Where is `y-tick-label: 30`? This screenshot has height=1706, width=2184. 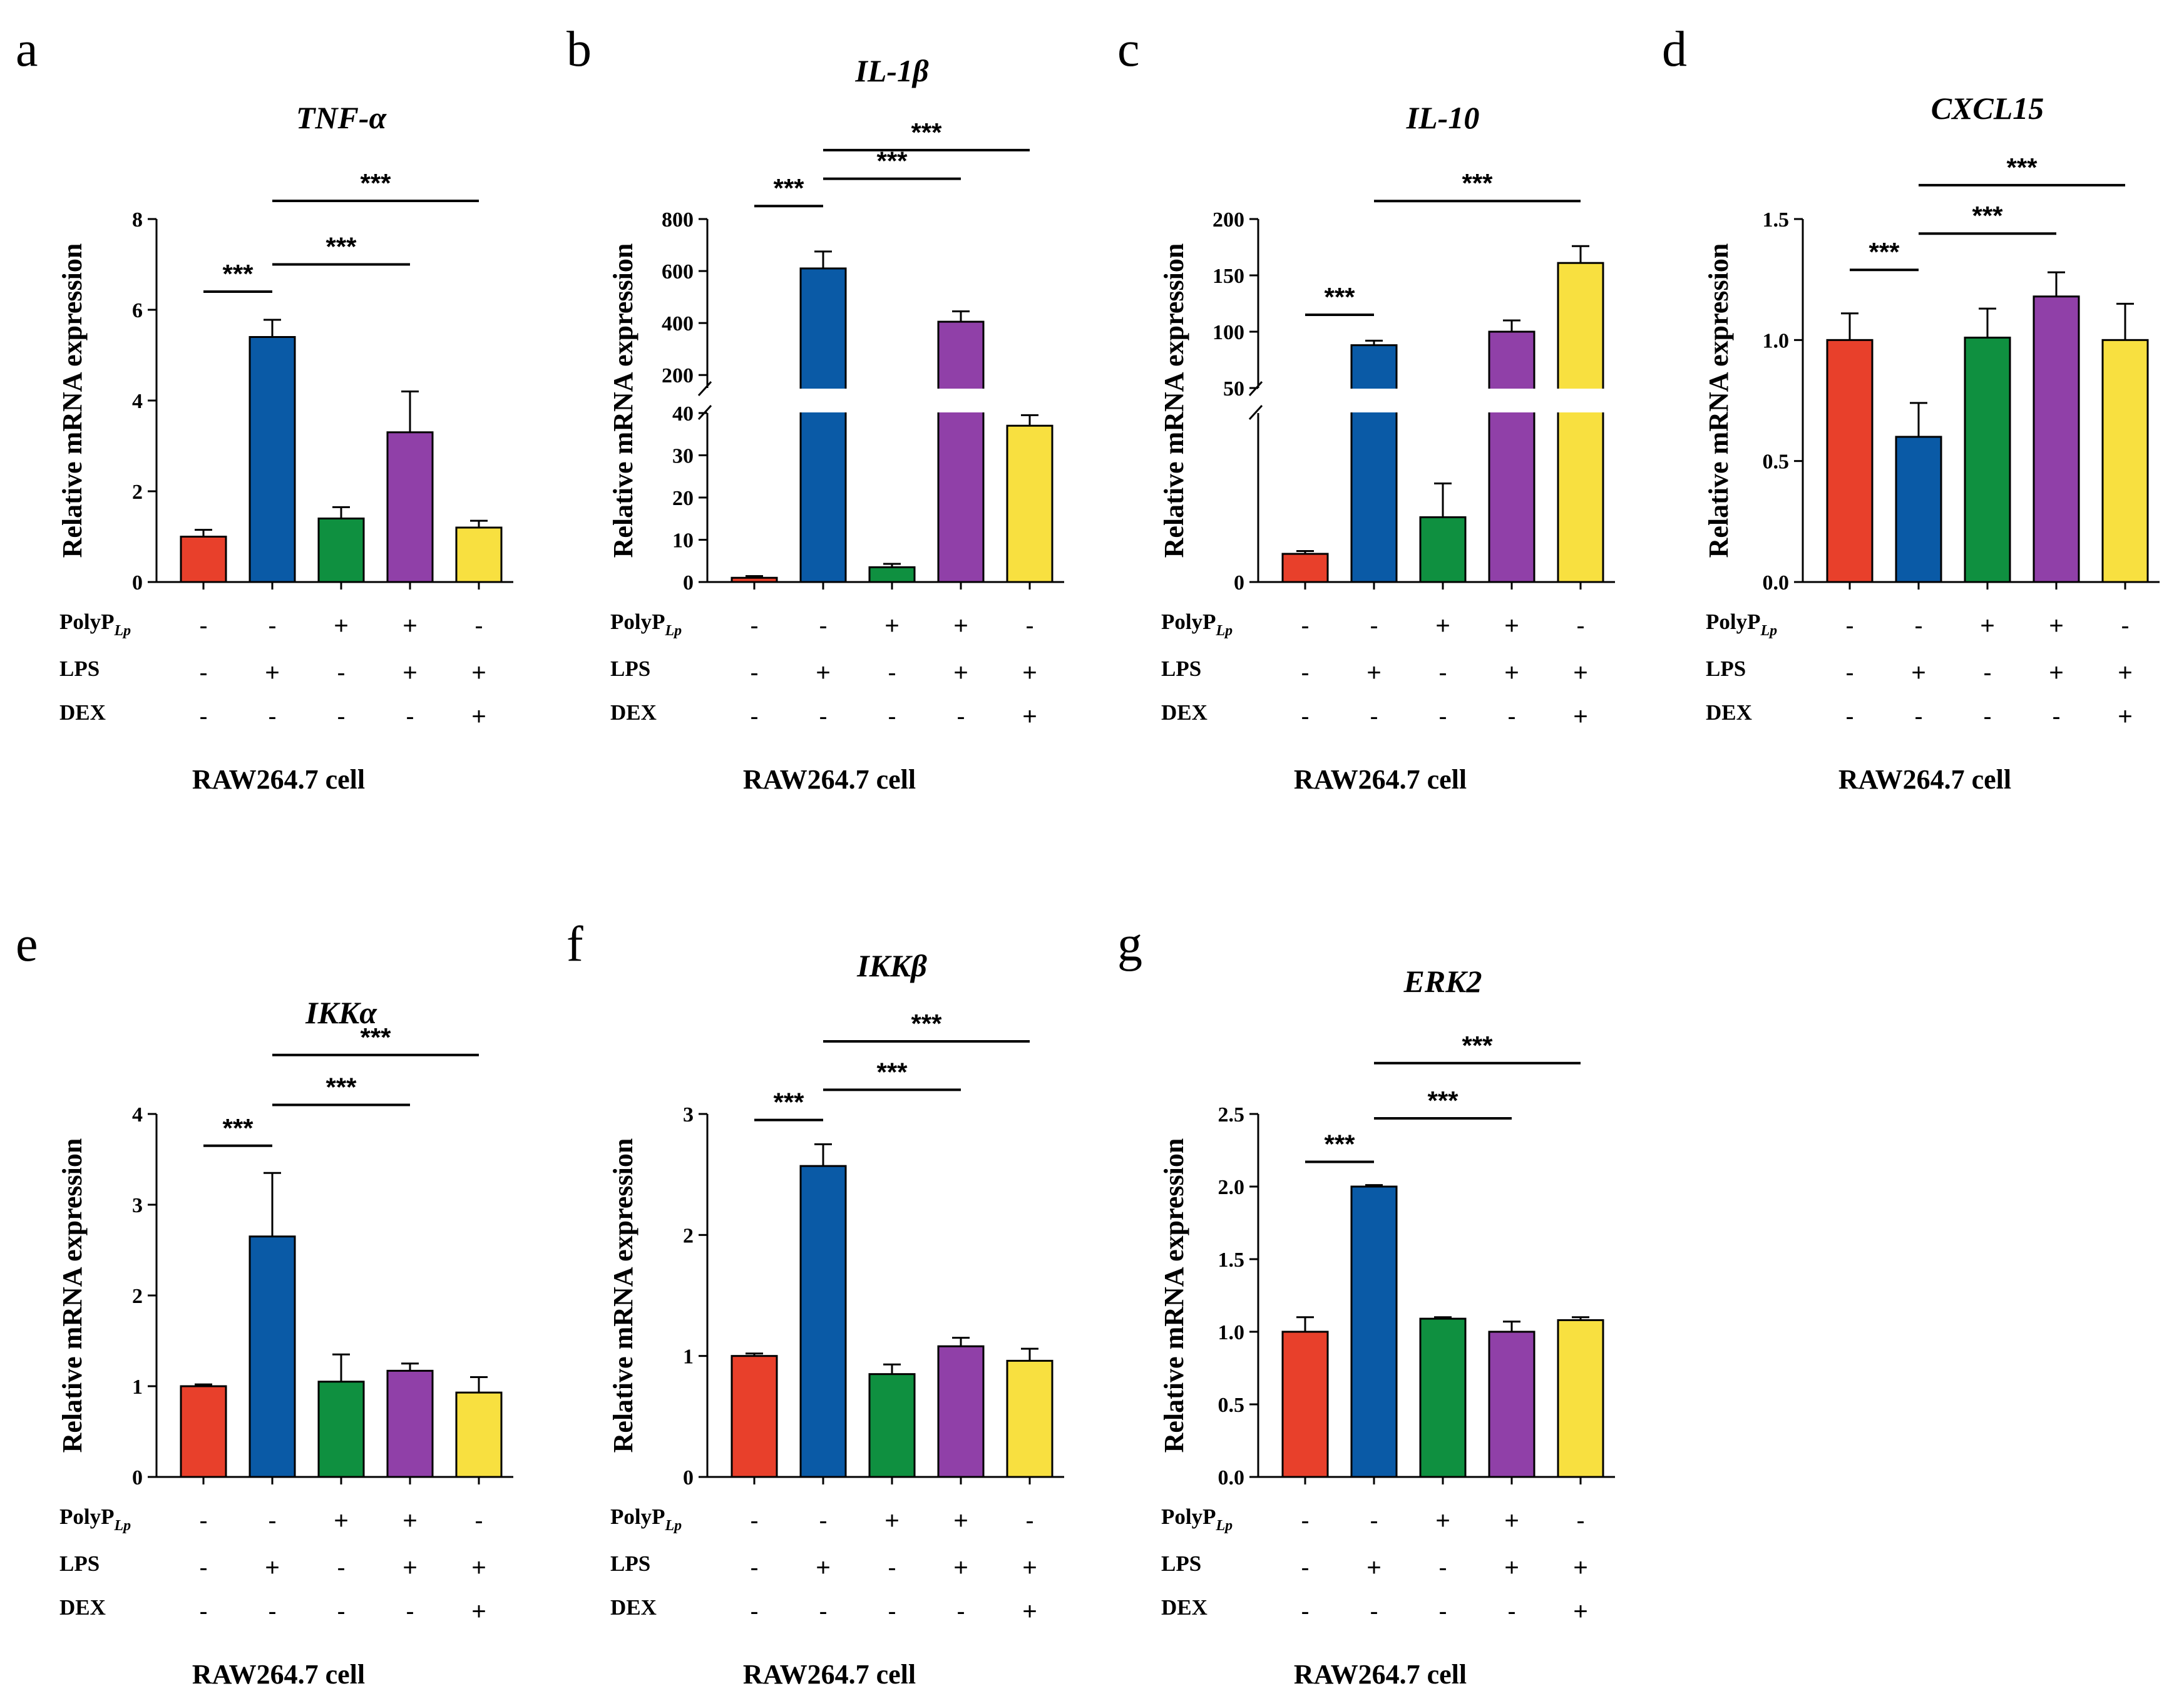
y-tick-label: 30 is located at coordinates (683, 456).